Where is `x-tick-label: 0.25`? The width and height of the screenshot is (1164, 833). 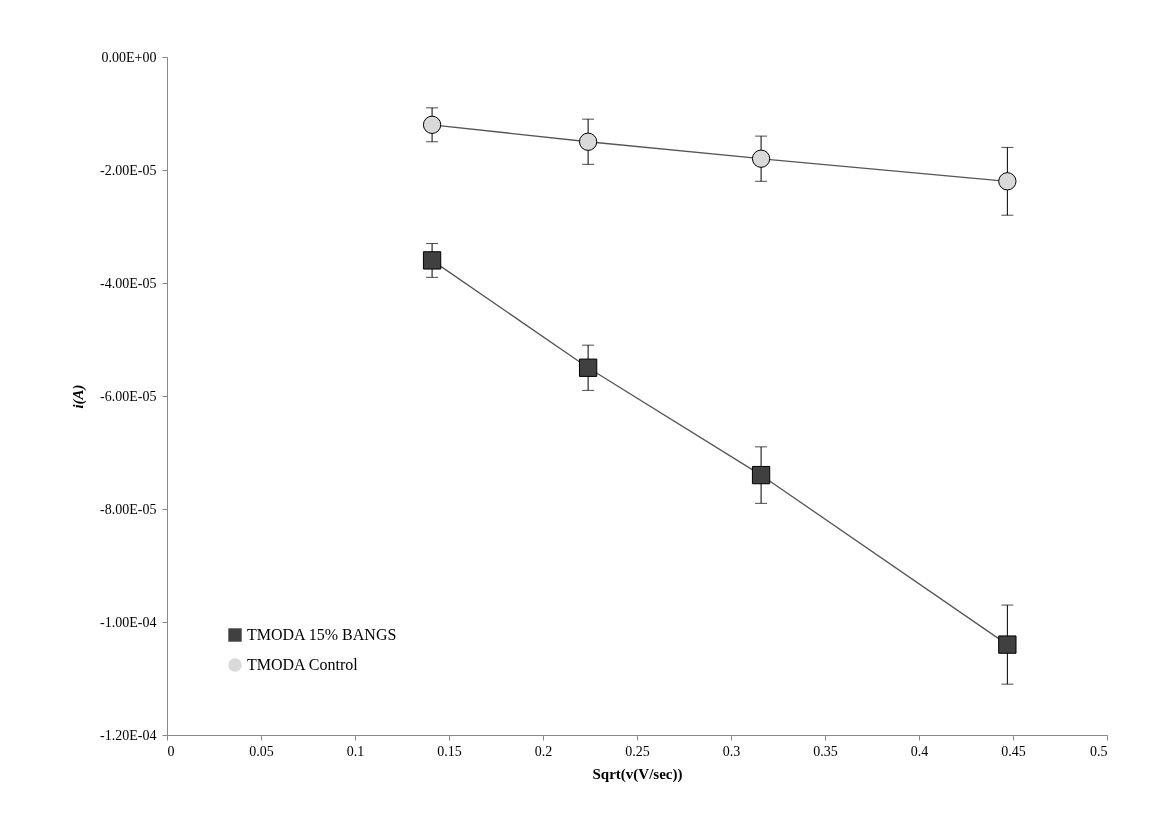 x-tick-label: 0.25 is located at coordinates (637, 751).